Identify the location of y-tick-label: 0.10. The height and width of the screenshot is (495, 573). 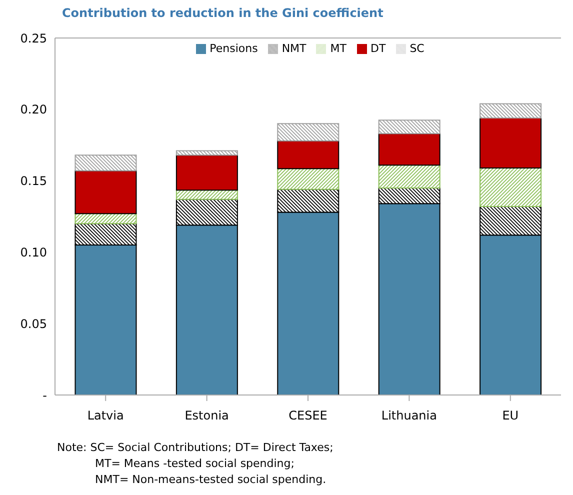
(33, 252).